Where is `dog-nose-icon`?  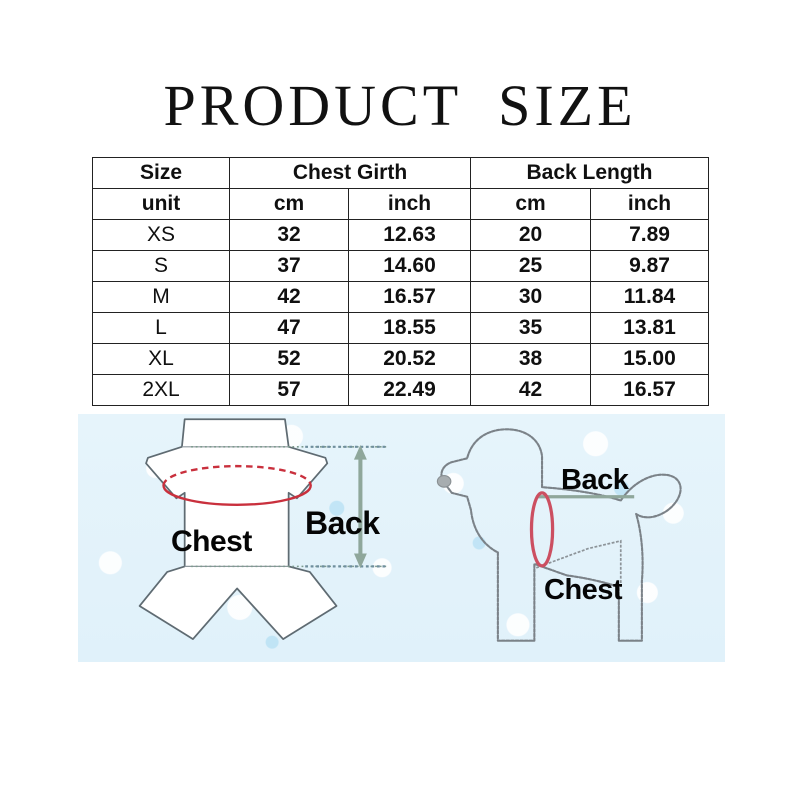
dog-nose-icon is located at coordinates (444, 481).